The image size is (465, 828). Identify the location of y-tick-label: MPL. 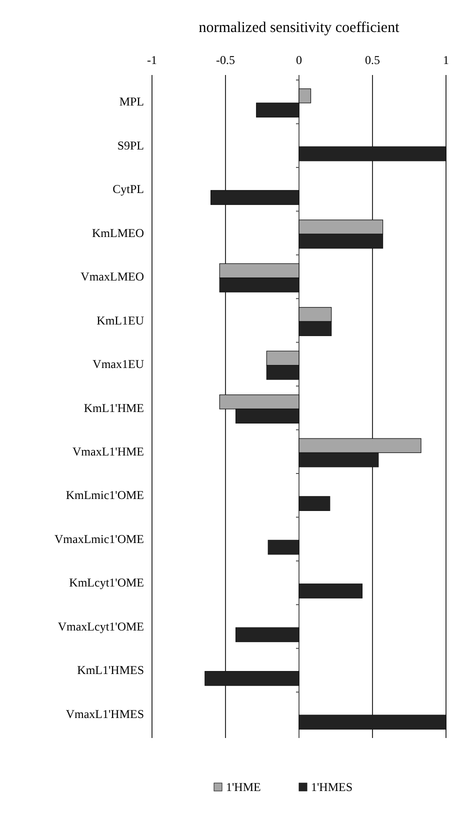
(131, 101).